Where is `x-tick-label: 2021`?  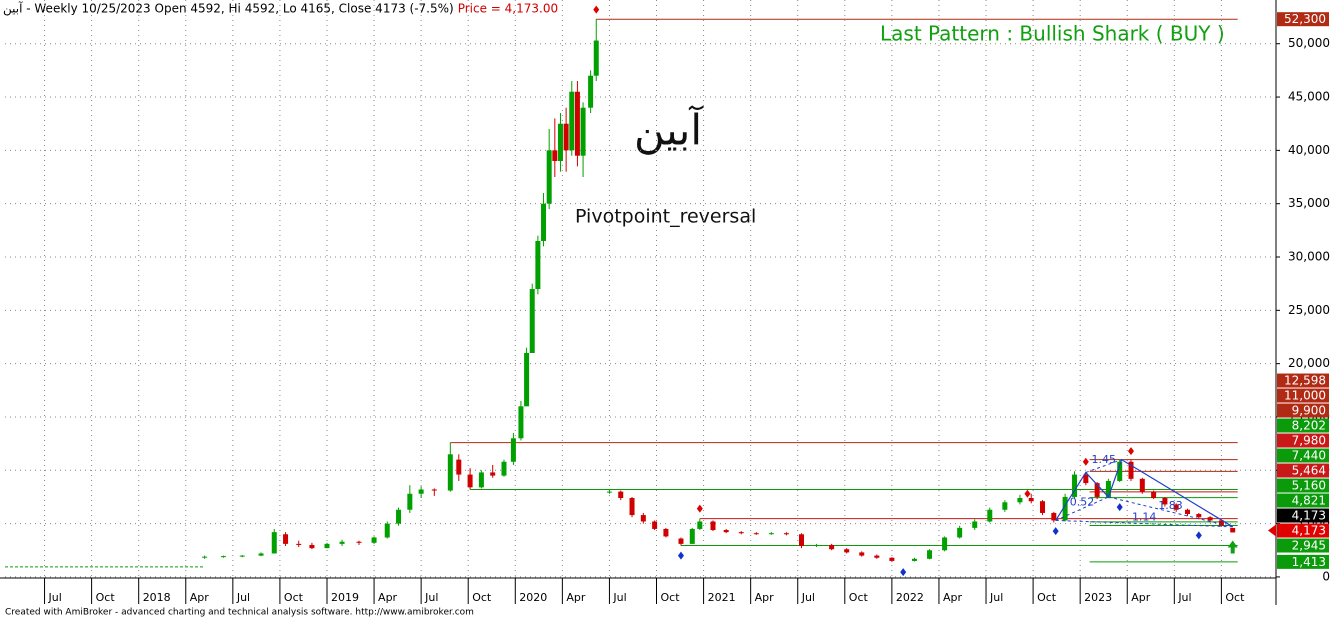 x-tick-label: 2021 is located at coordinates (722, 597).